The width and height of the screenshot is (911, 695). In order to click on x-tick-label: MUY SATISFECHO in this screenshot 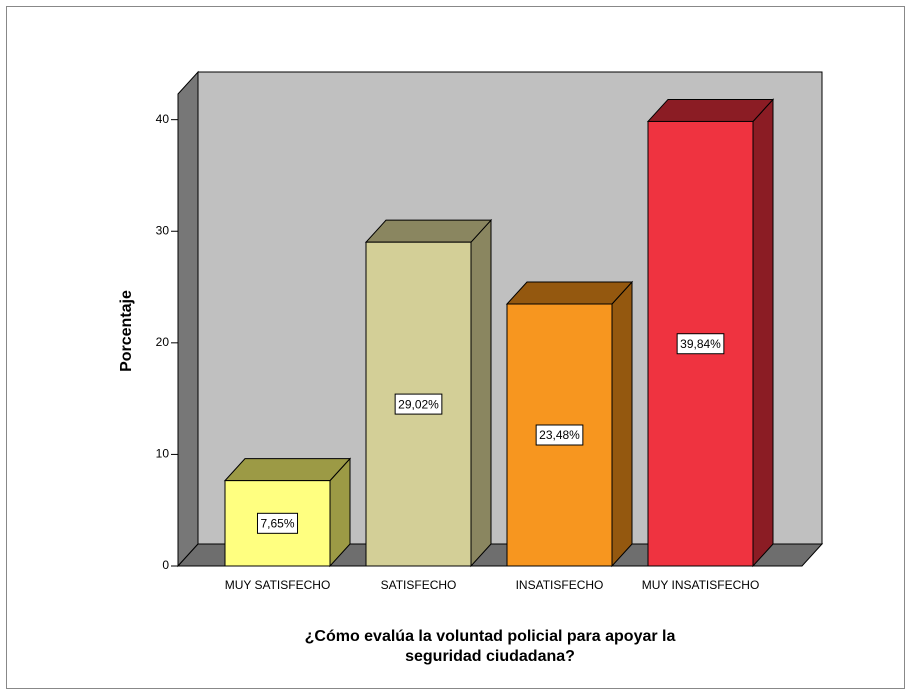, I will do `click(278, 585)`.